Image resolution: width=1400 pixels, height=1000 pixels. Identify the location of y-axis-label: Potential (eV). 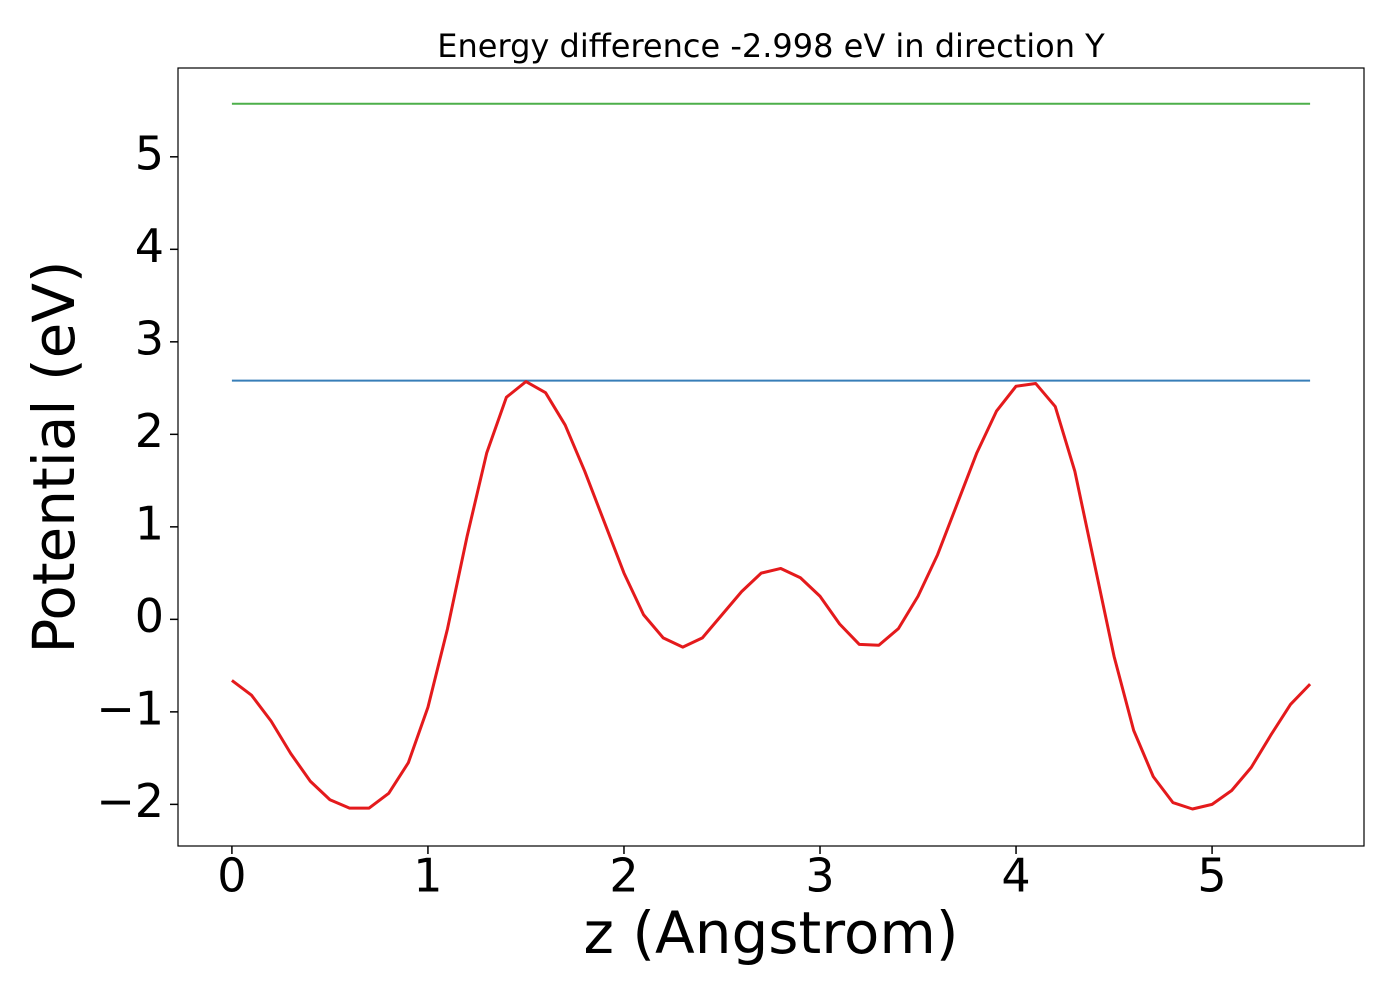
(54, 456).